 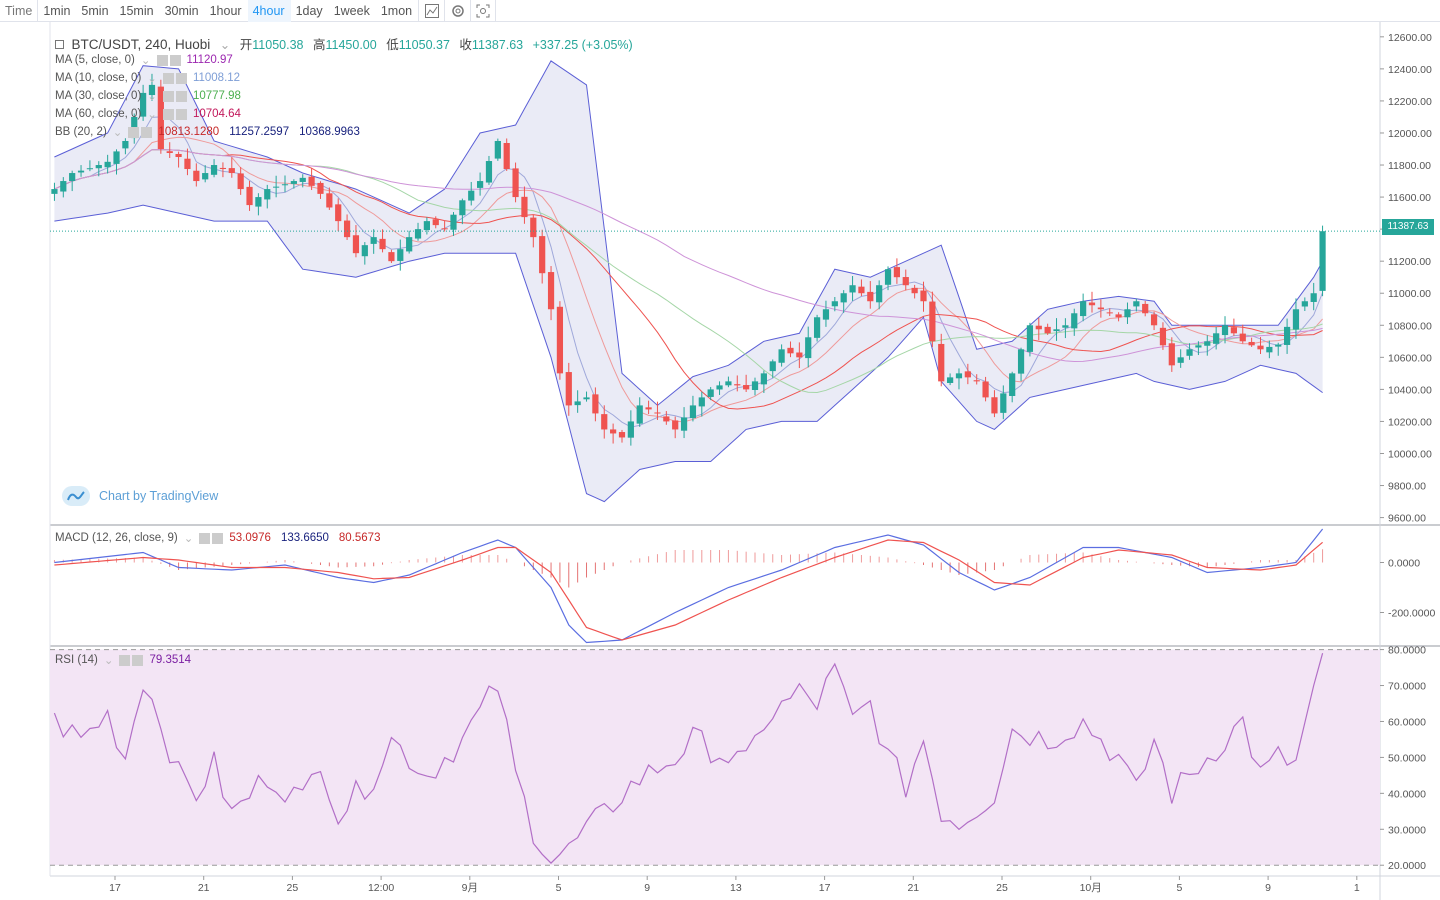 What do you see at coordinates (152, 115) in the screenshot?
I see `ma60-menu-icon: ⌄` at bounding box center [152, 115].